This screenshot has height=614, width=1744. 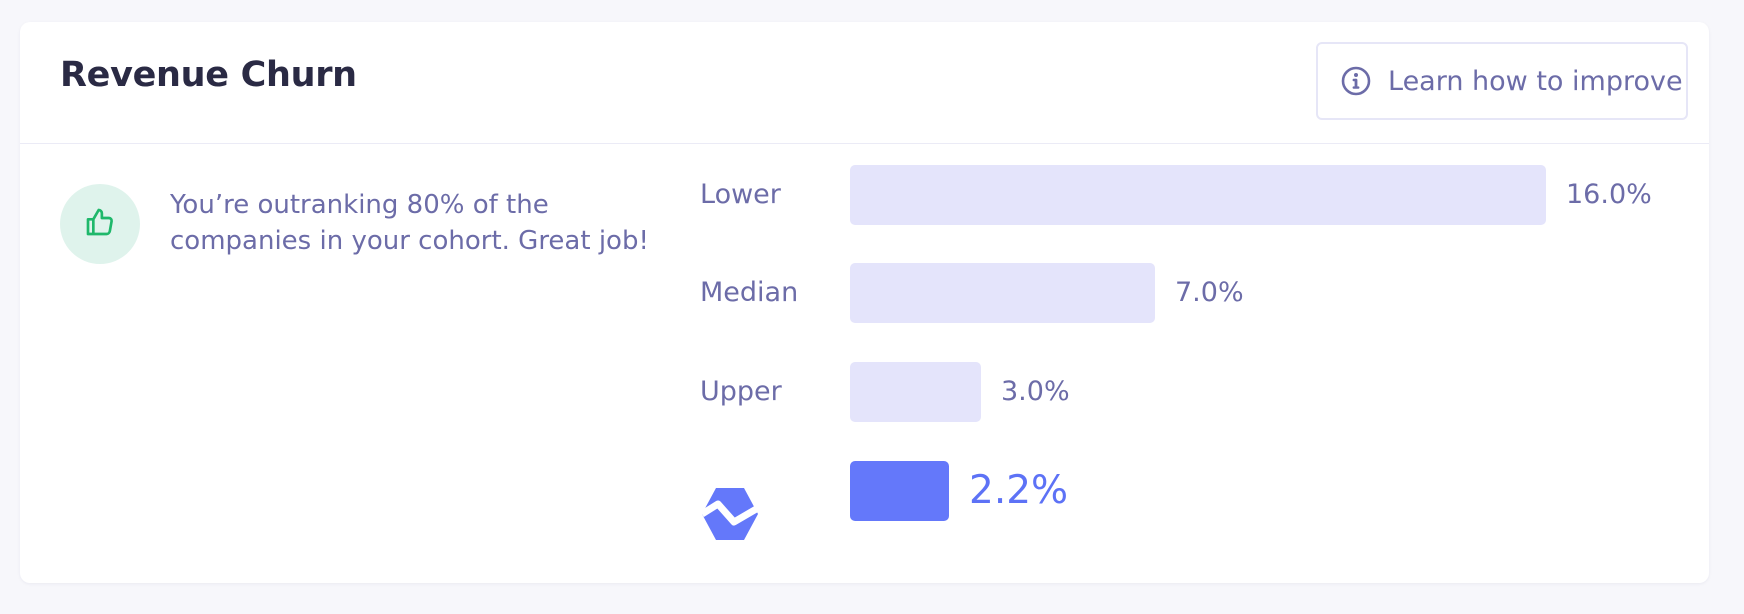 I want to click on baremetrics-logo-icon, so click(x=730, y=514).